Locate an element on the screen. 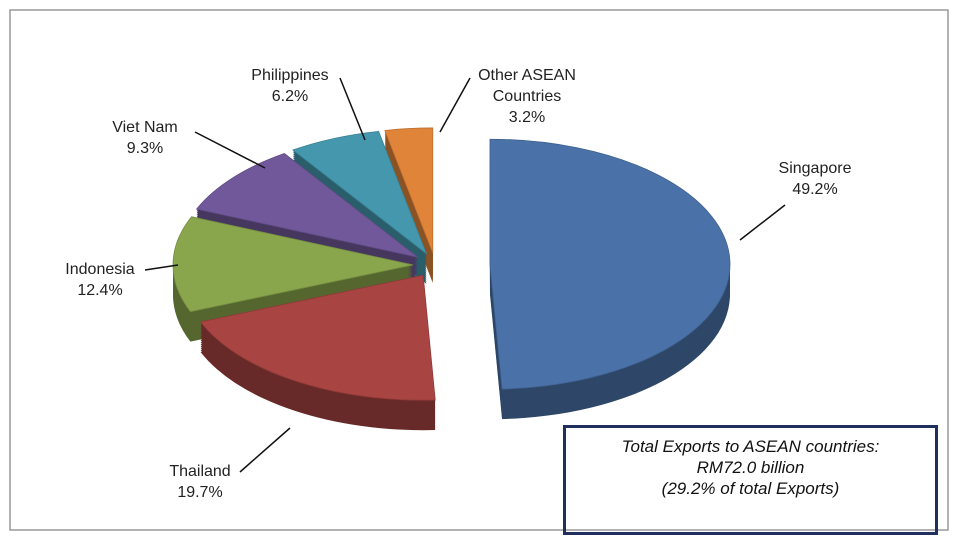 This screenshot has height=546, width=960. annotation: RM72.0 billion is located at coordinates (750, 467).